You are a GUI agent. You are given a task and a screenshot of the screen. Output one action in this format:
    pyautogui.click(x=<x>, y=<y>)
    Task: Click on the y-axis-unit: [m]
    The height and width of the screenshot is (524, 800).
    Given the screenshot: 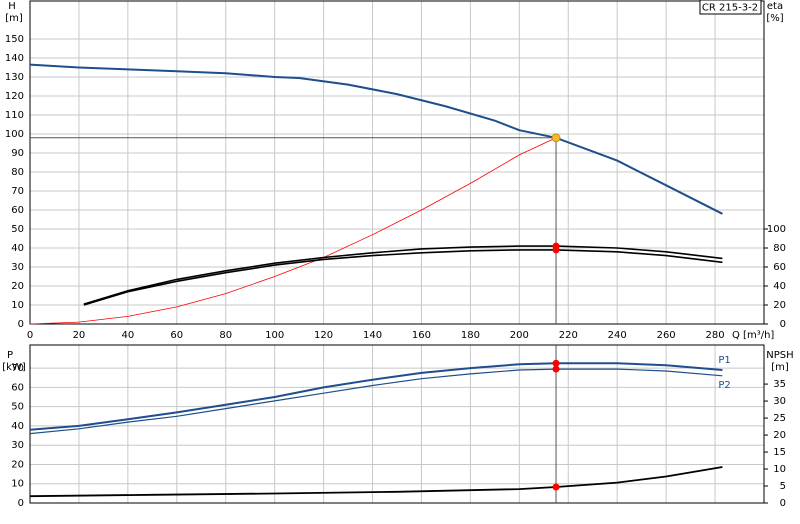 What is the action you would take?
    pyautogui.click(x=14, y=18)
    